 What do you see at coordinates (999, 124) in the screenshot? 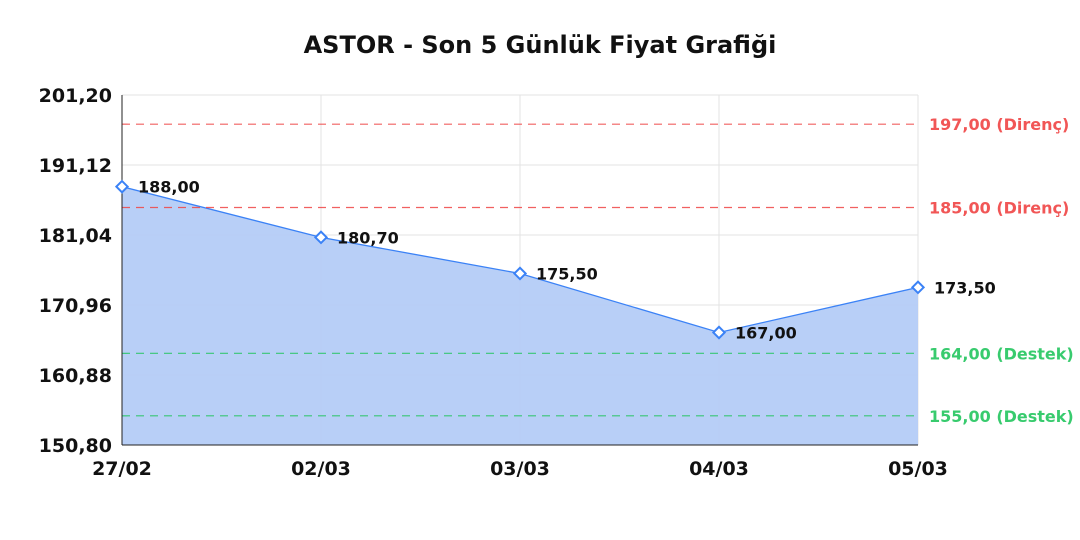
I see `resistance-label: 197,00 (Direnç)` at bounding box center [999, 124].